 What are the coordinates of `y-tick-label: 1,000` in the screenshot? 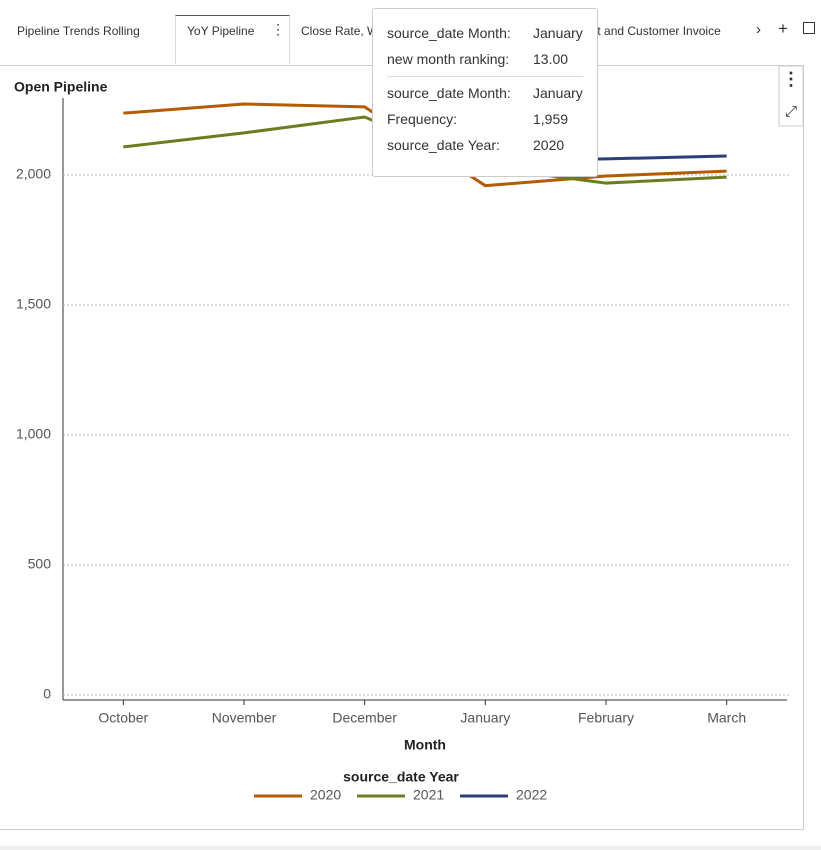 It's located at (33, 434).